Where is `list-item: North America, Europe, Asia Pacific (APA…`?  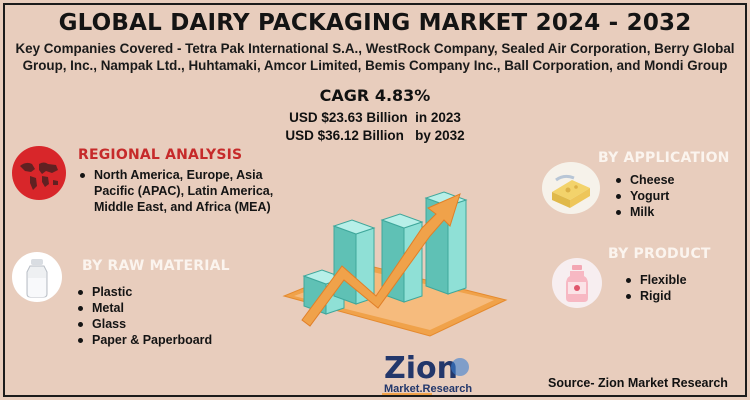
list-item: North America, Europe, Asia Pacific (APA… is located at coordinates (183, 191).